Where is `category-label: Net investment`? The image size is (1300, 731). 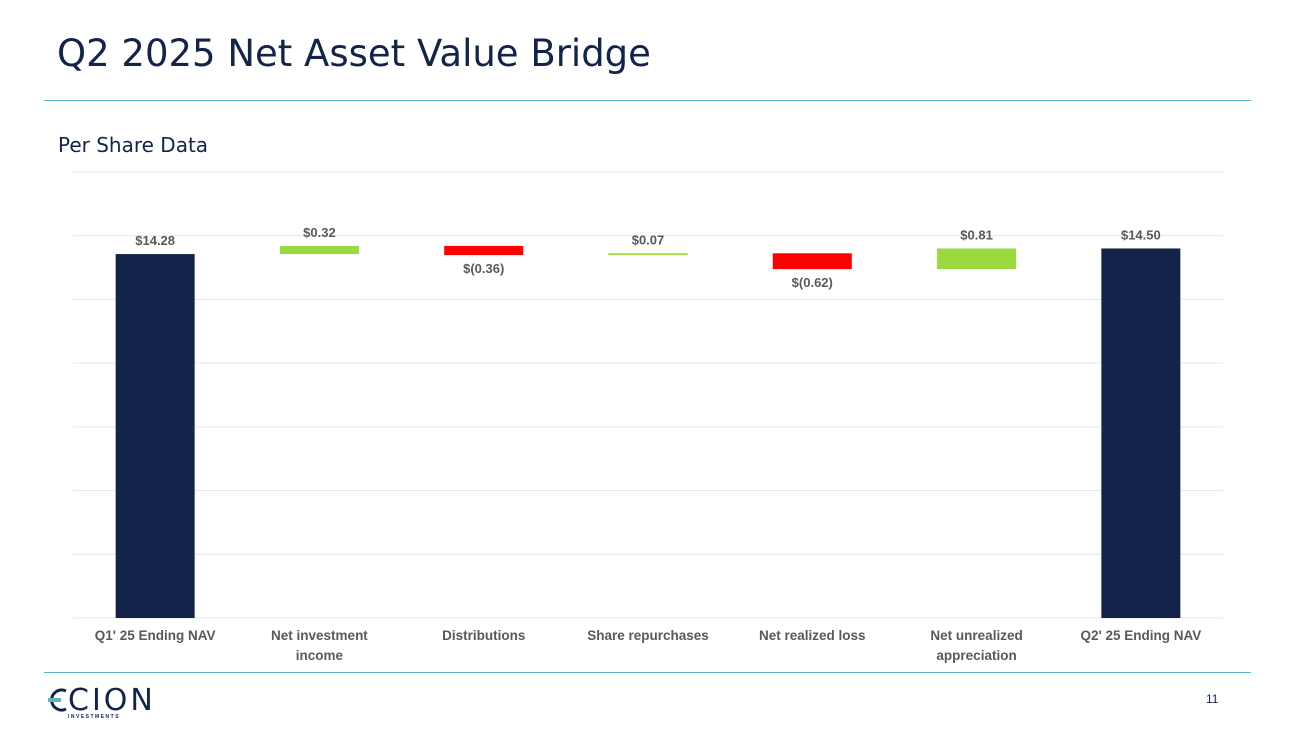
category-label: Net investment is located at coordinates (319, 635).